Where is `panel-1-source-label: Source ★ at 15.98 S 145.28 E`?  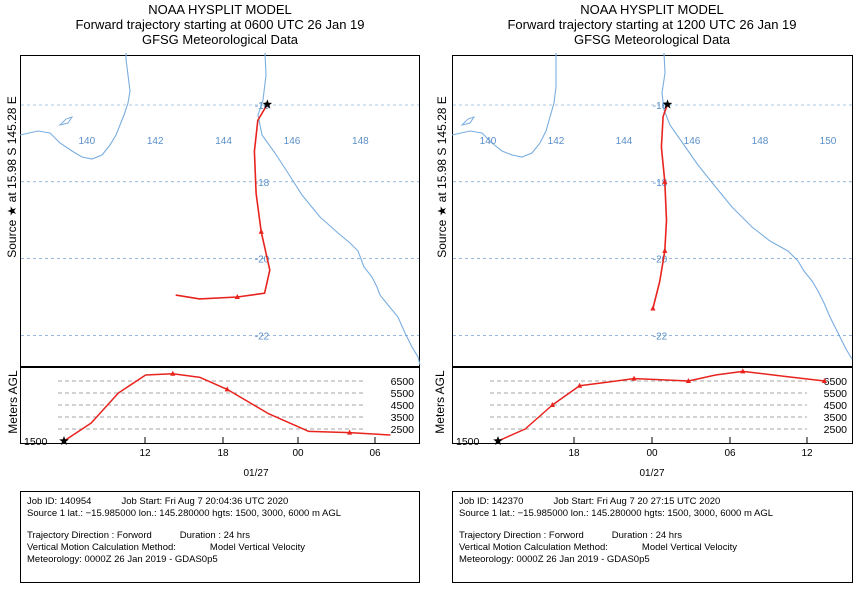
panel-1-source-label: Source ★ at 15.98 S 145.28 E is located at coordinates (12, 177).